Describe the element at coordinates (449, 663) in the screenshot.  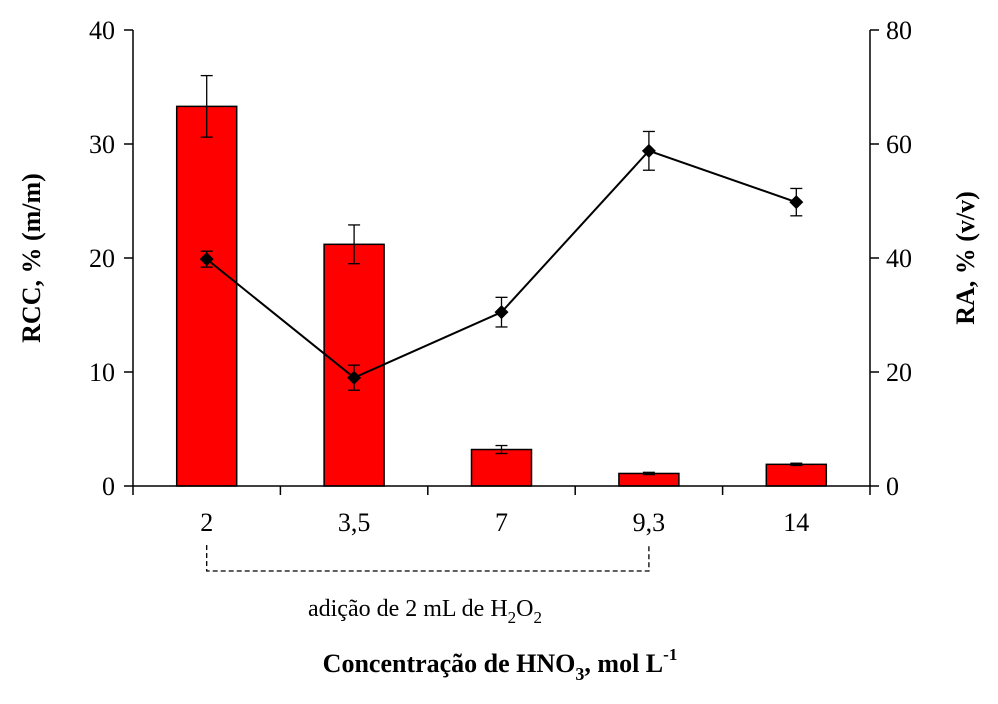
I see `x-axis-title-main: Concentração de HNO` at that location.